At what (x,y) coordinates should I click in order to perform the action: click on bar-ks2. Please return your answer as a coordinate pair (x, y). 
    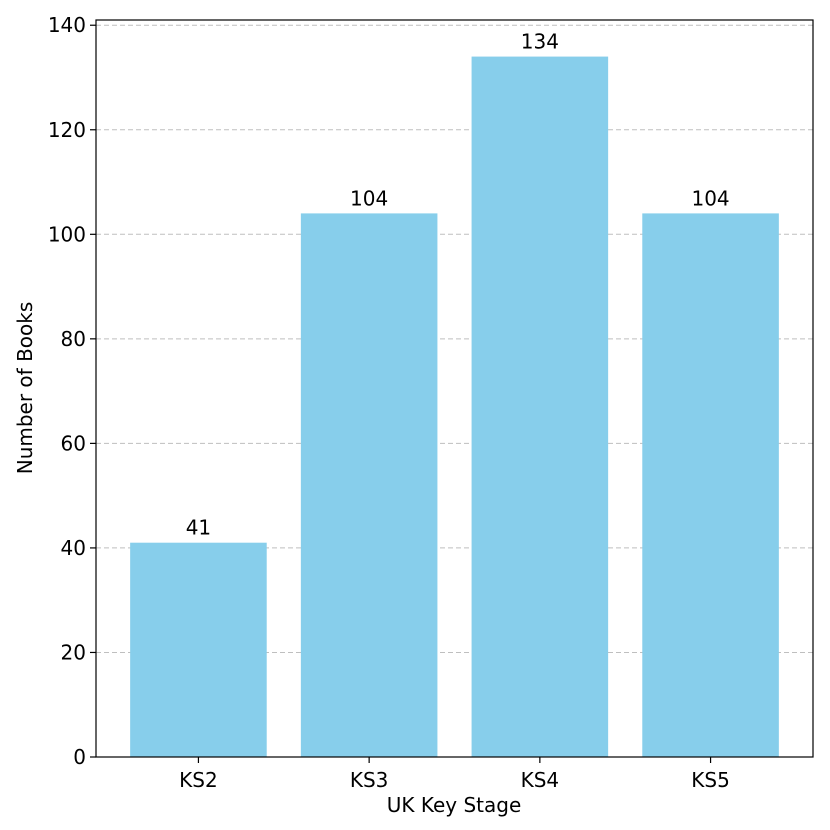
    Looking at the image, I should click on (198, 649).